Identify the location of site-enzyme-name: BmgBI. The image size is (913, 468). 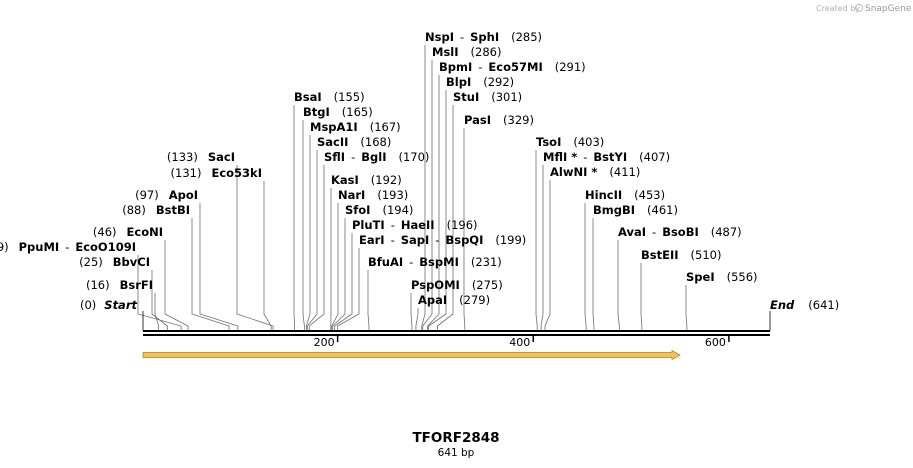
(614, 210).